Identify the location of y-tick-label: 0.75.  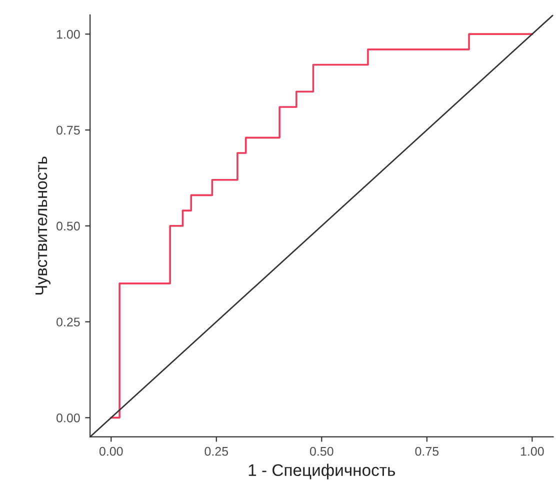
(68, 130).